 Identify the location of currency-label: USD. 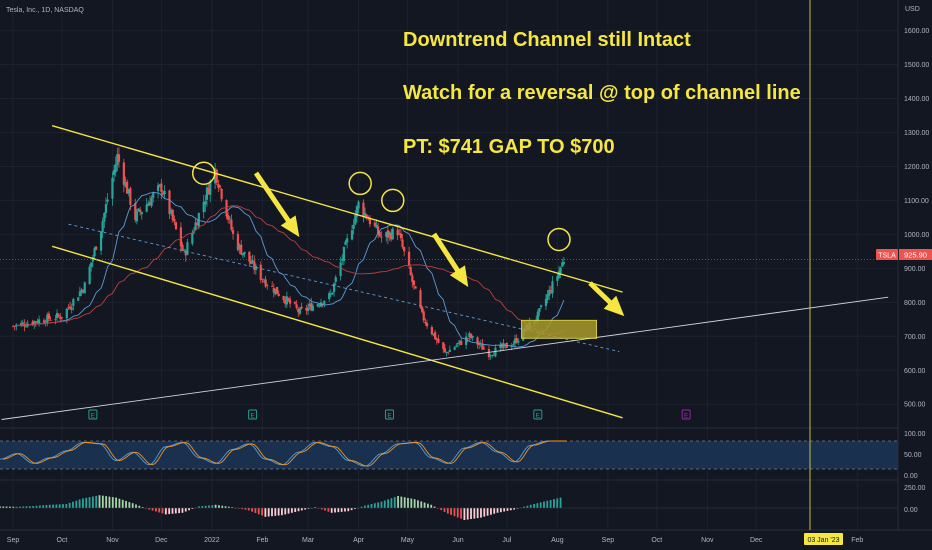
(912, 9).